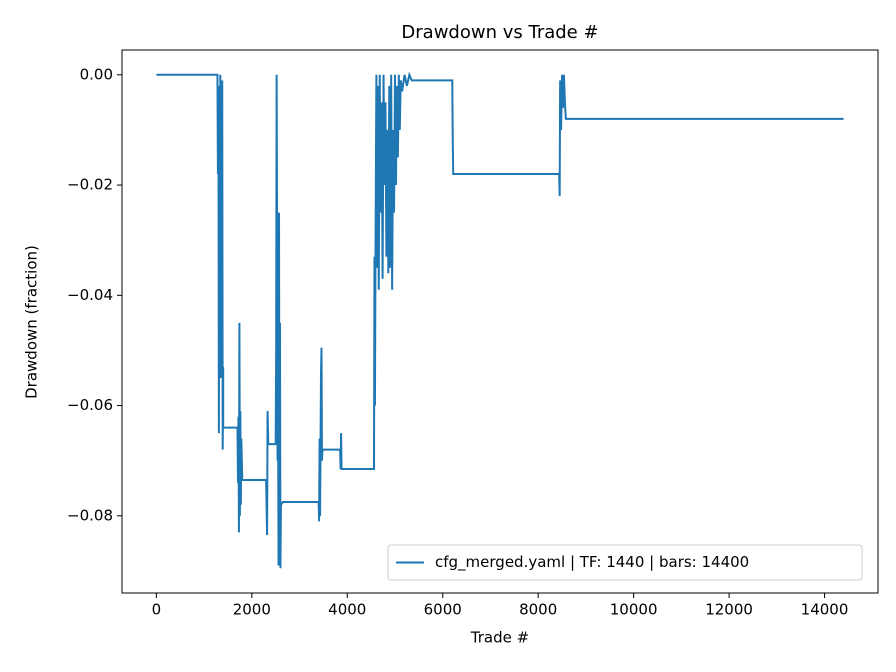 This screenshot has width=896, height=672. I want to click on x-tick-label: 8000, so click(538, 610).